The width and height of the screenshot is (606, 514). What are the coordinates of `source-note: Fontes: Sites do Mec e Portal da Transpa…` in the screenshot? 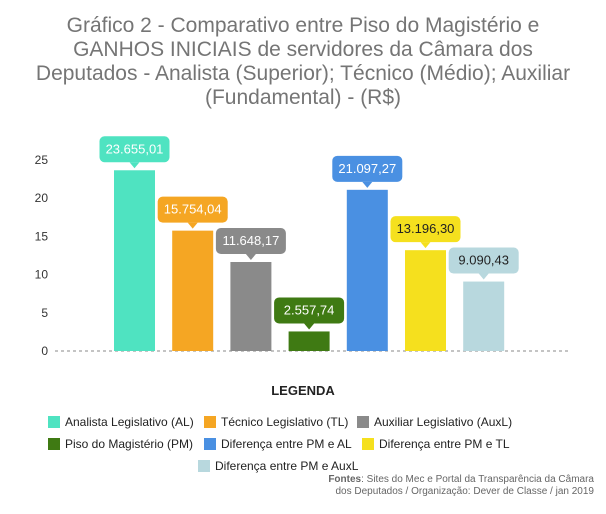 It's located at (449, 486).